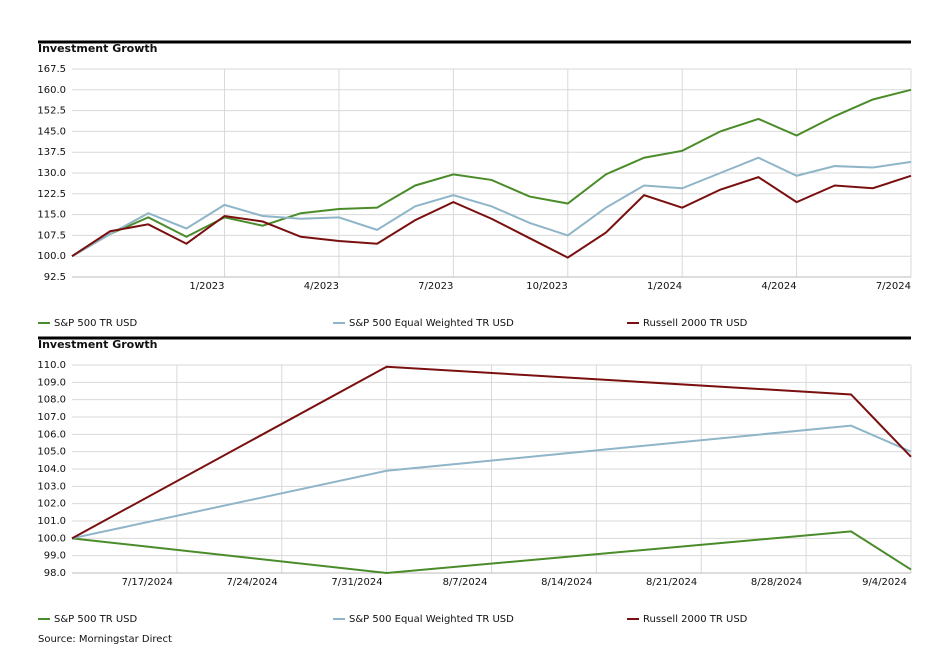 The height and width of the screenshot is (662, 950). Describe the element at coordinates (51, 131) in the screenshot. I see `y-tick-label: 145.0` at that location.